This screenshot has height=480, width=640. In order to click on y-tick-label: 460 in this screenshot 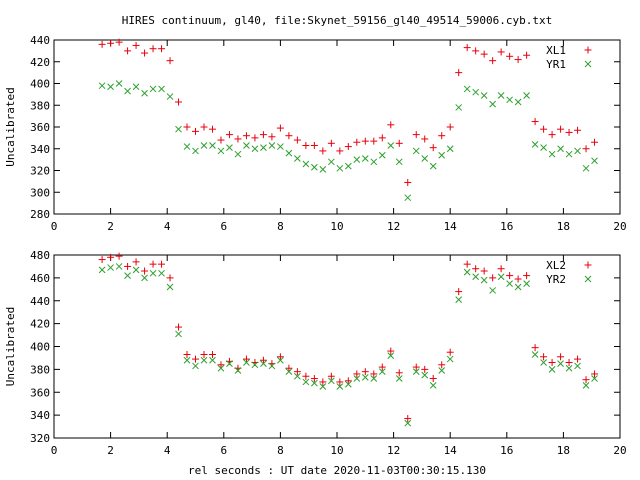, I will do `click(40, 278)`.